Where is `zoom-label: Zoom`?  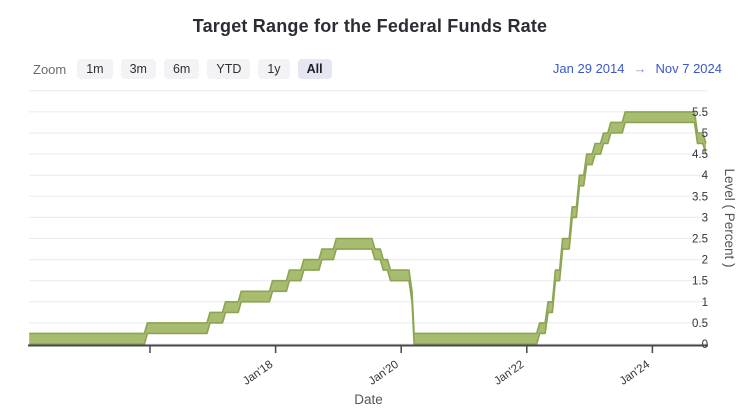
zoom-label: Zoom is located at coordinates (50, 69).